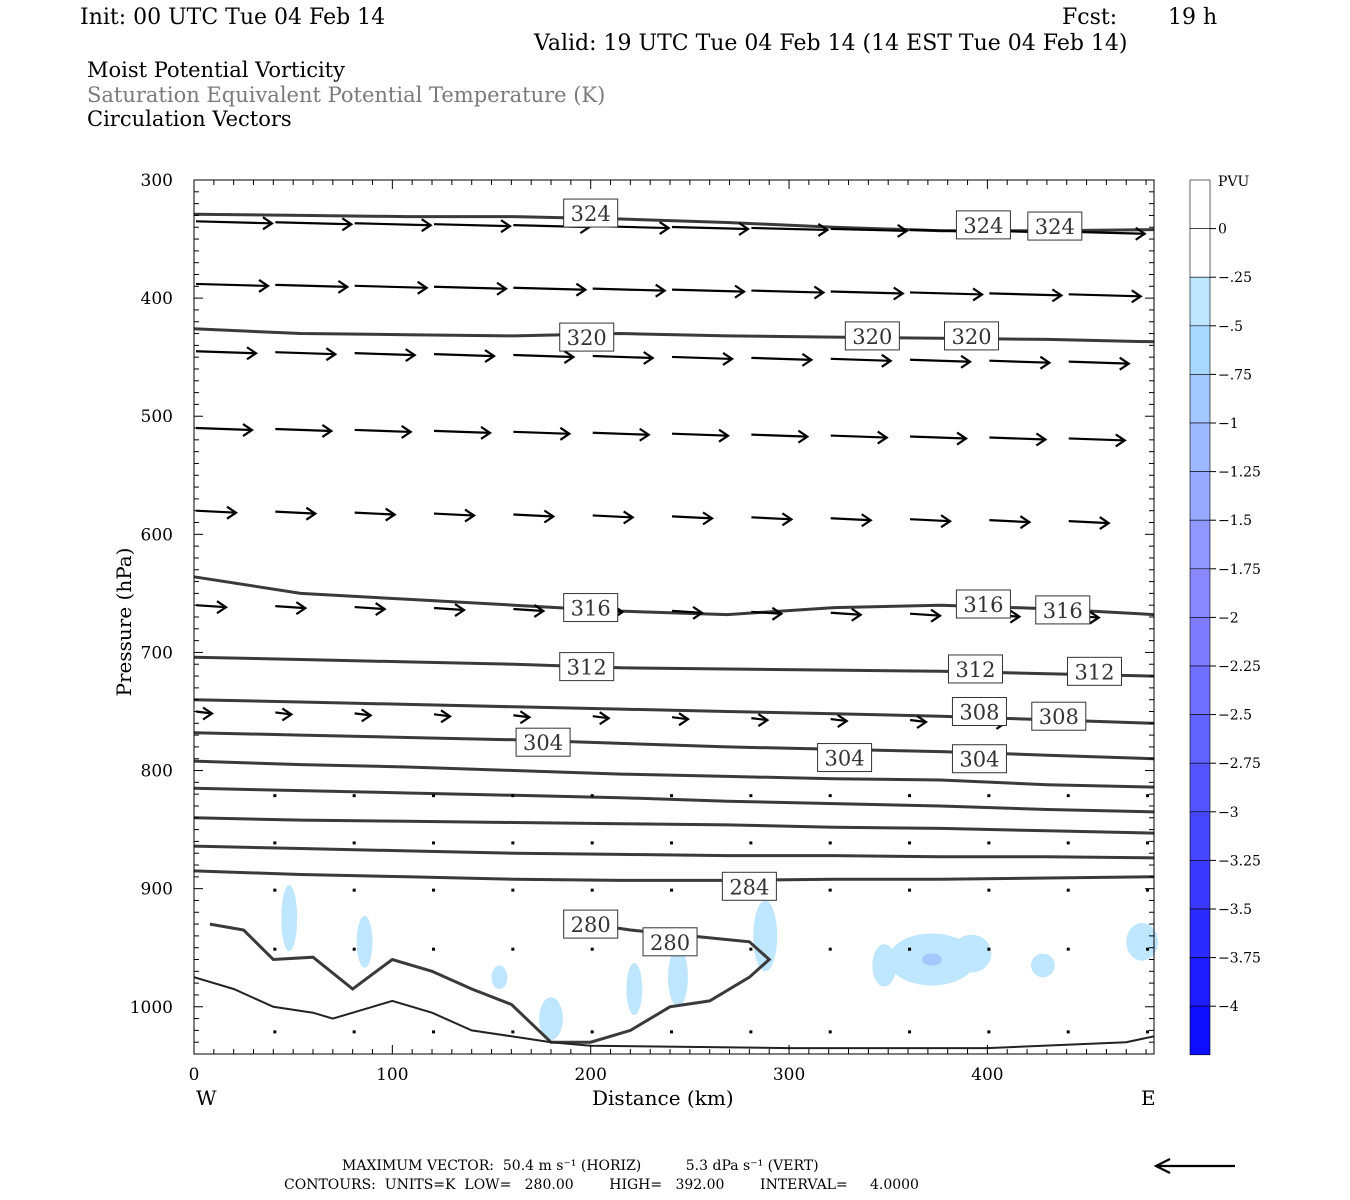  What do you see at coordinates (157, 417) in the screenshot?
I see `y-tick-label: 500` at bounding box center [157, 417].